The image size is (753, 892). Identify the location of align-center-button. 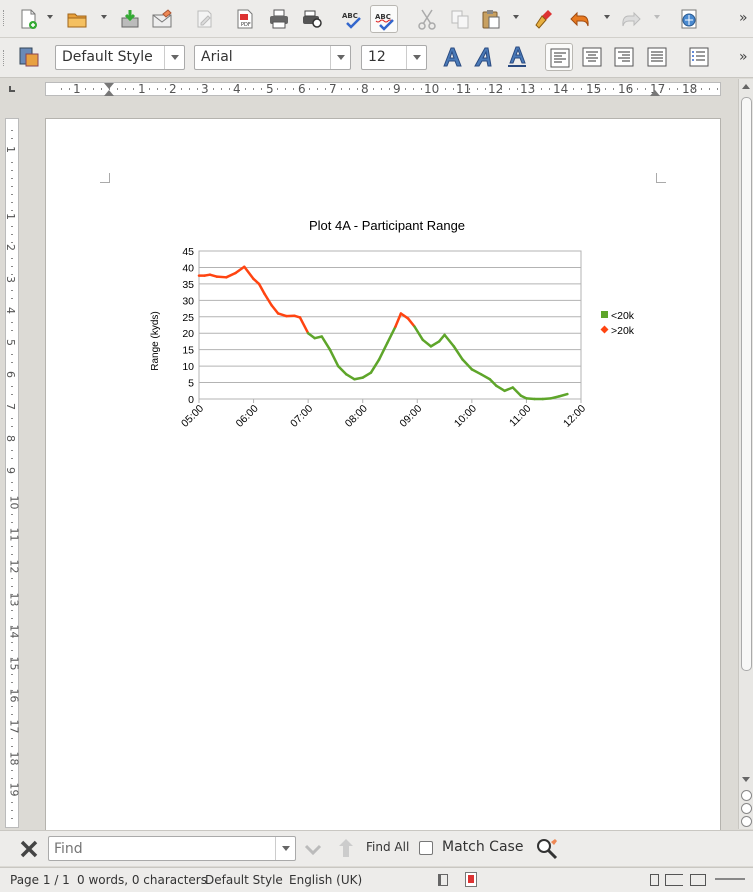
(592, 57).